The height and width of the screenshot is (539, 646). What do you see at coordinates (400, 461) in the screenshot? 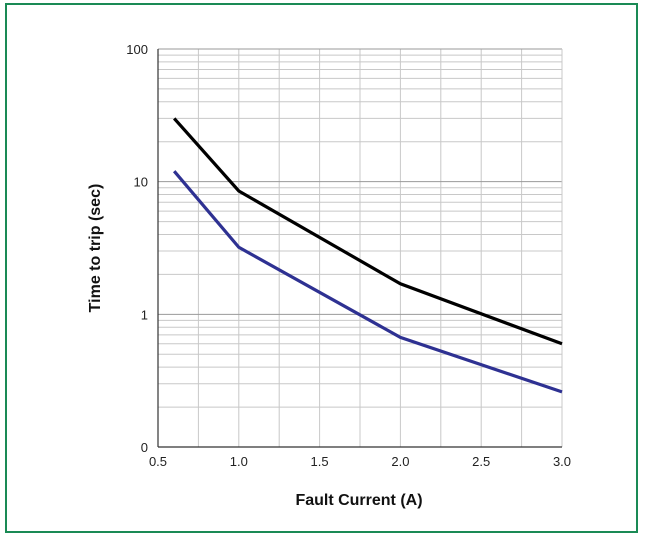
I see `x-tick-label: 2.0` at bounding box center [400, 461].